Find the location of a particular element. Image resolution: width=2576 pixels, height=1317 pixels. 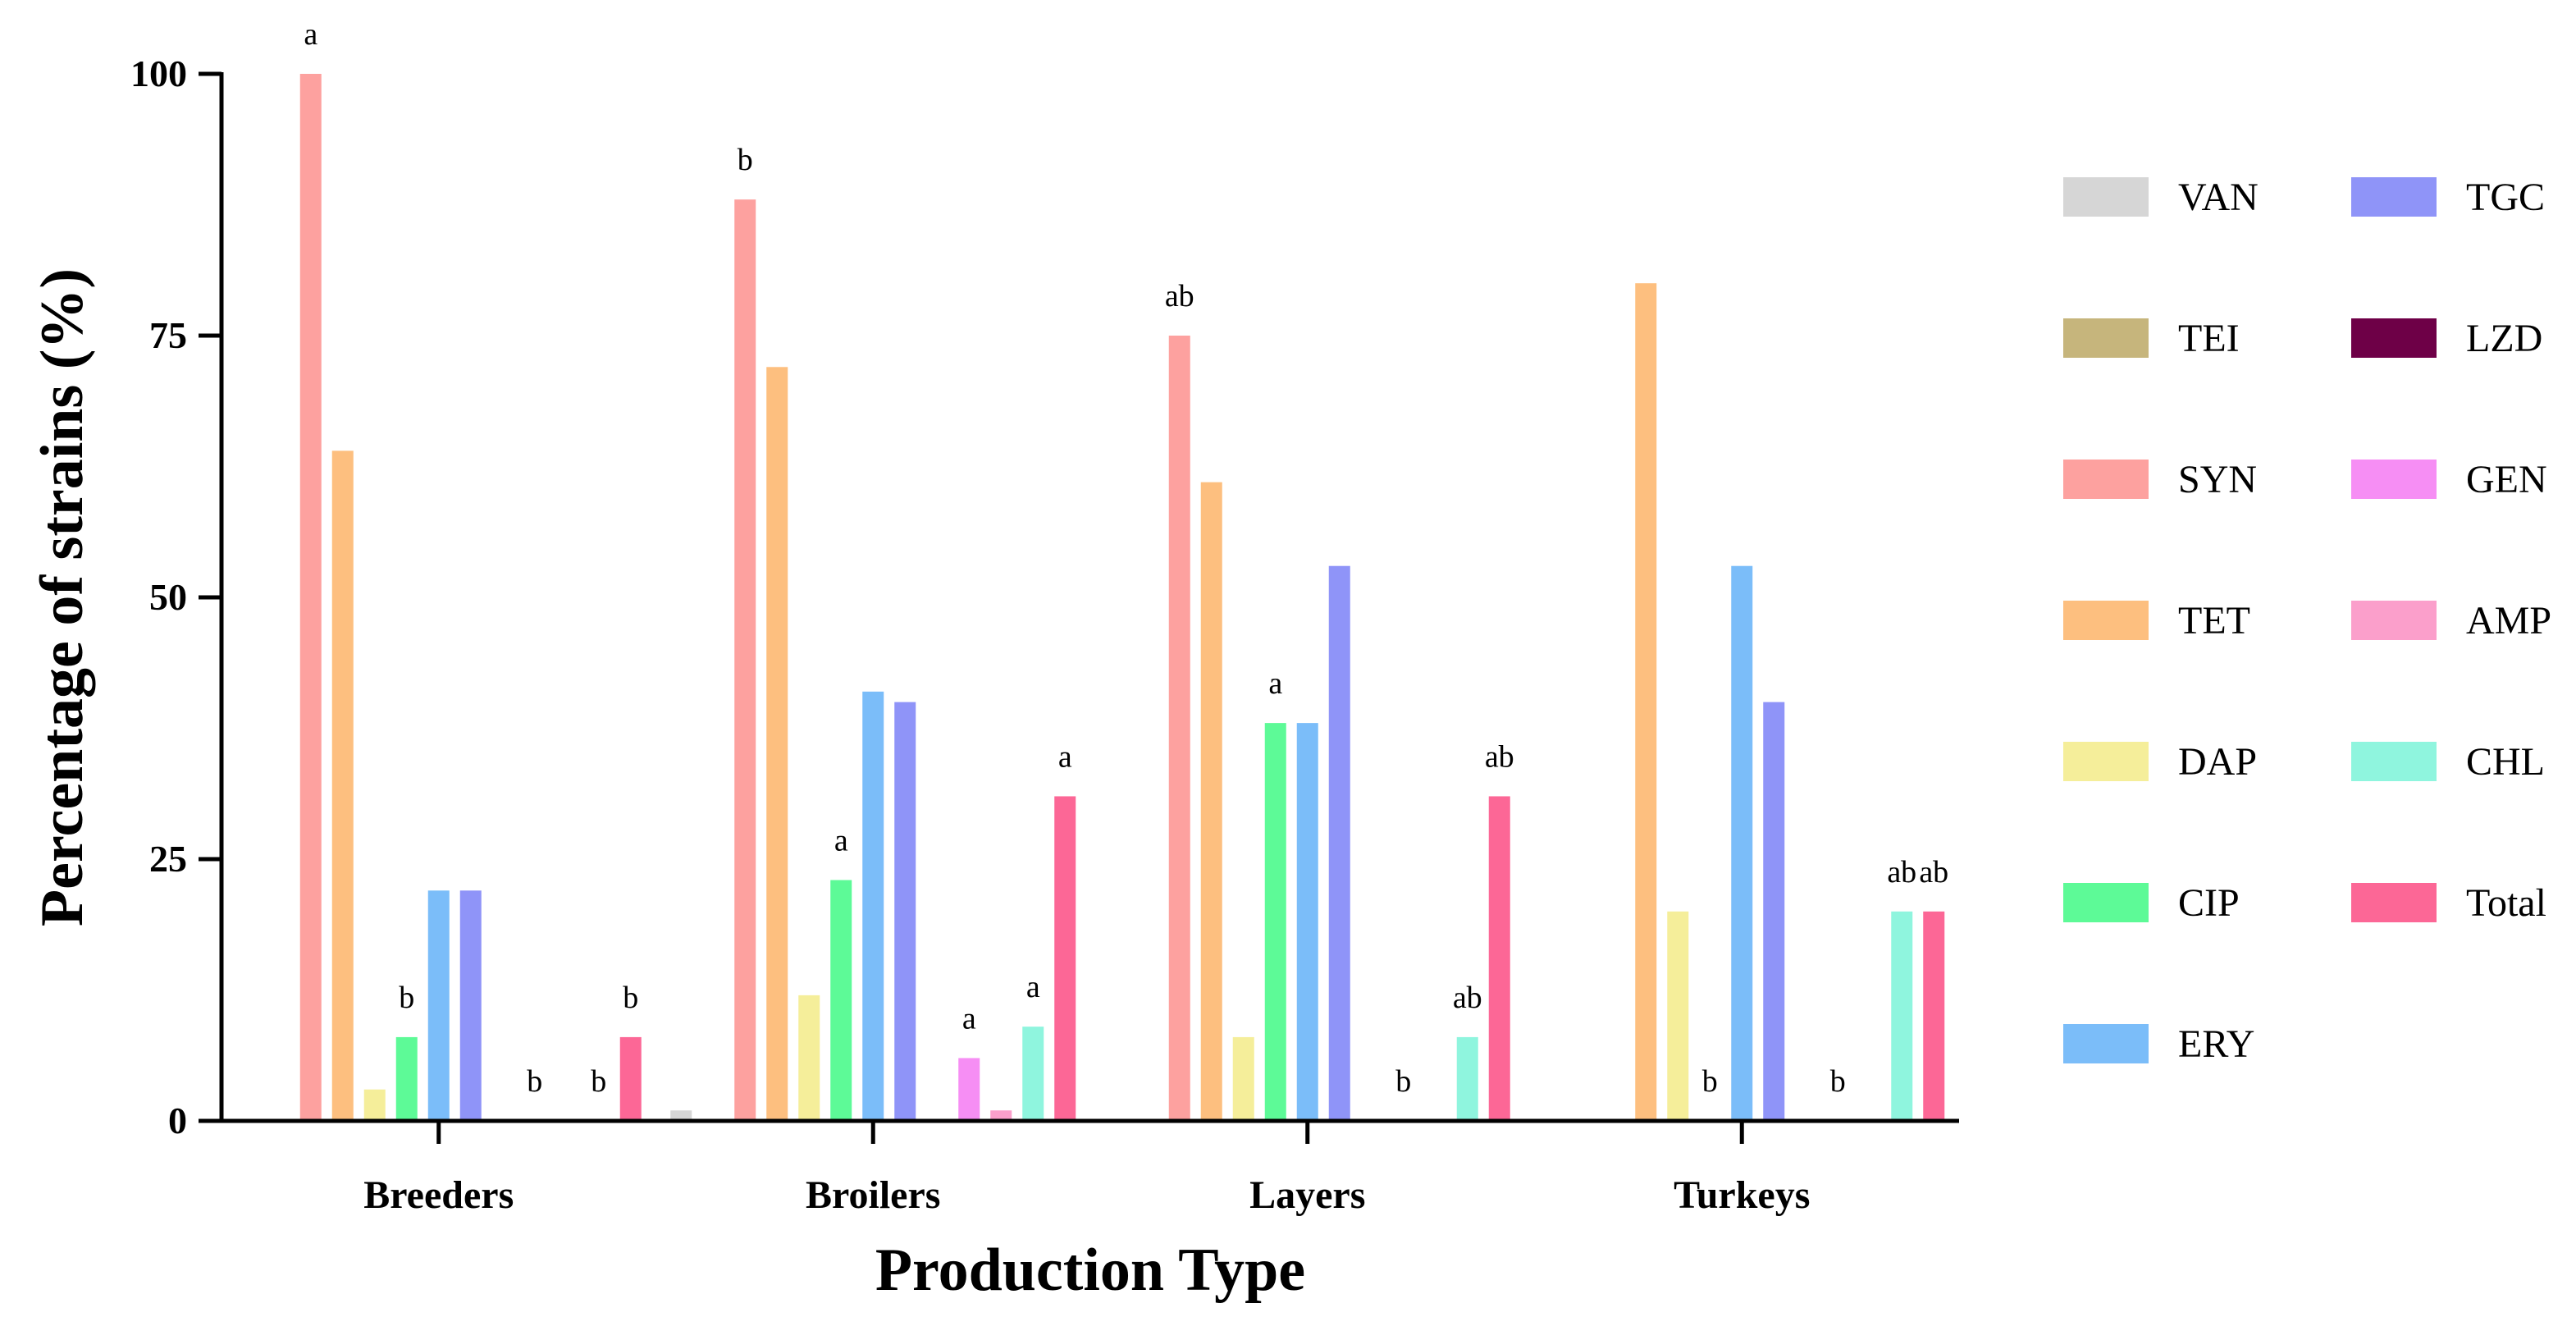

bar-tet-breeders is located at coordinates (342, 785).